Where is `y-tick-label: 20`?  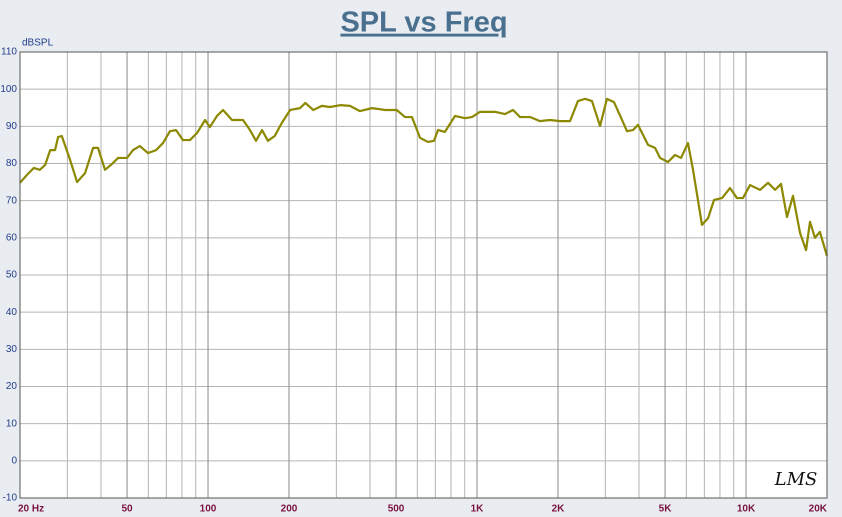
y-tick-label: 20 is located at coordinates (12, 386).